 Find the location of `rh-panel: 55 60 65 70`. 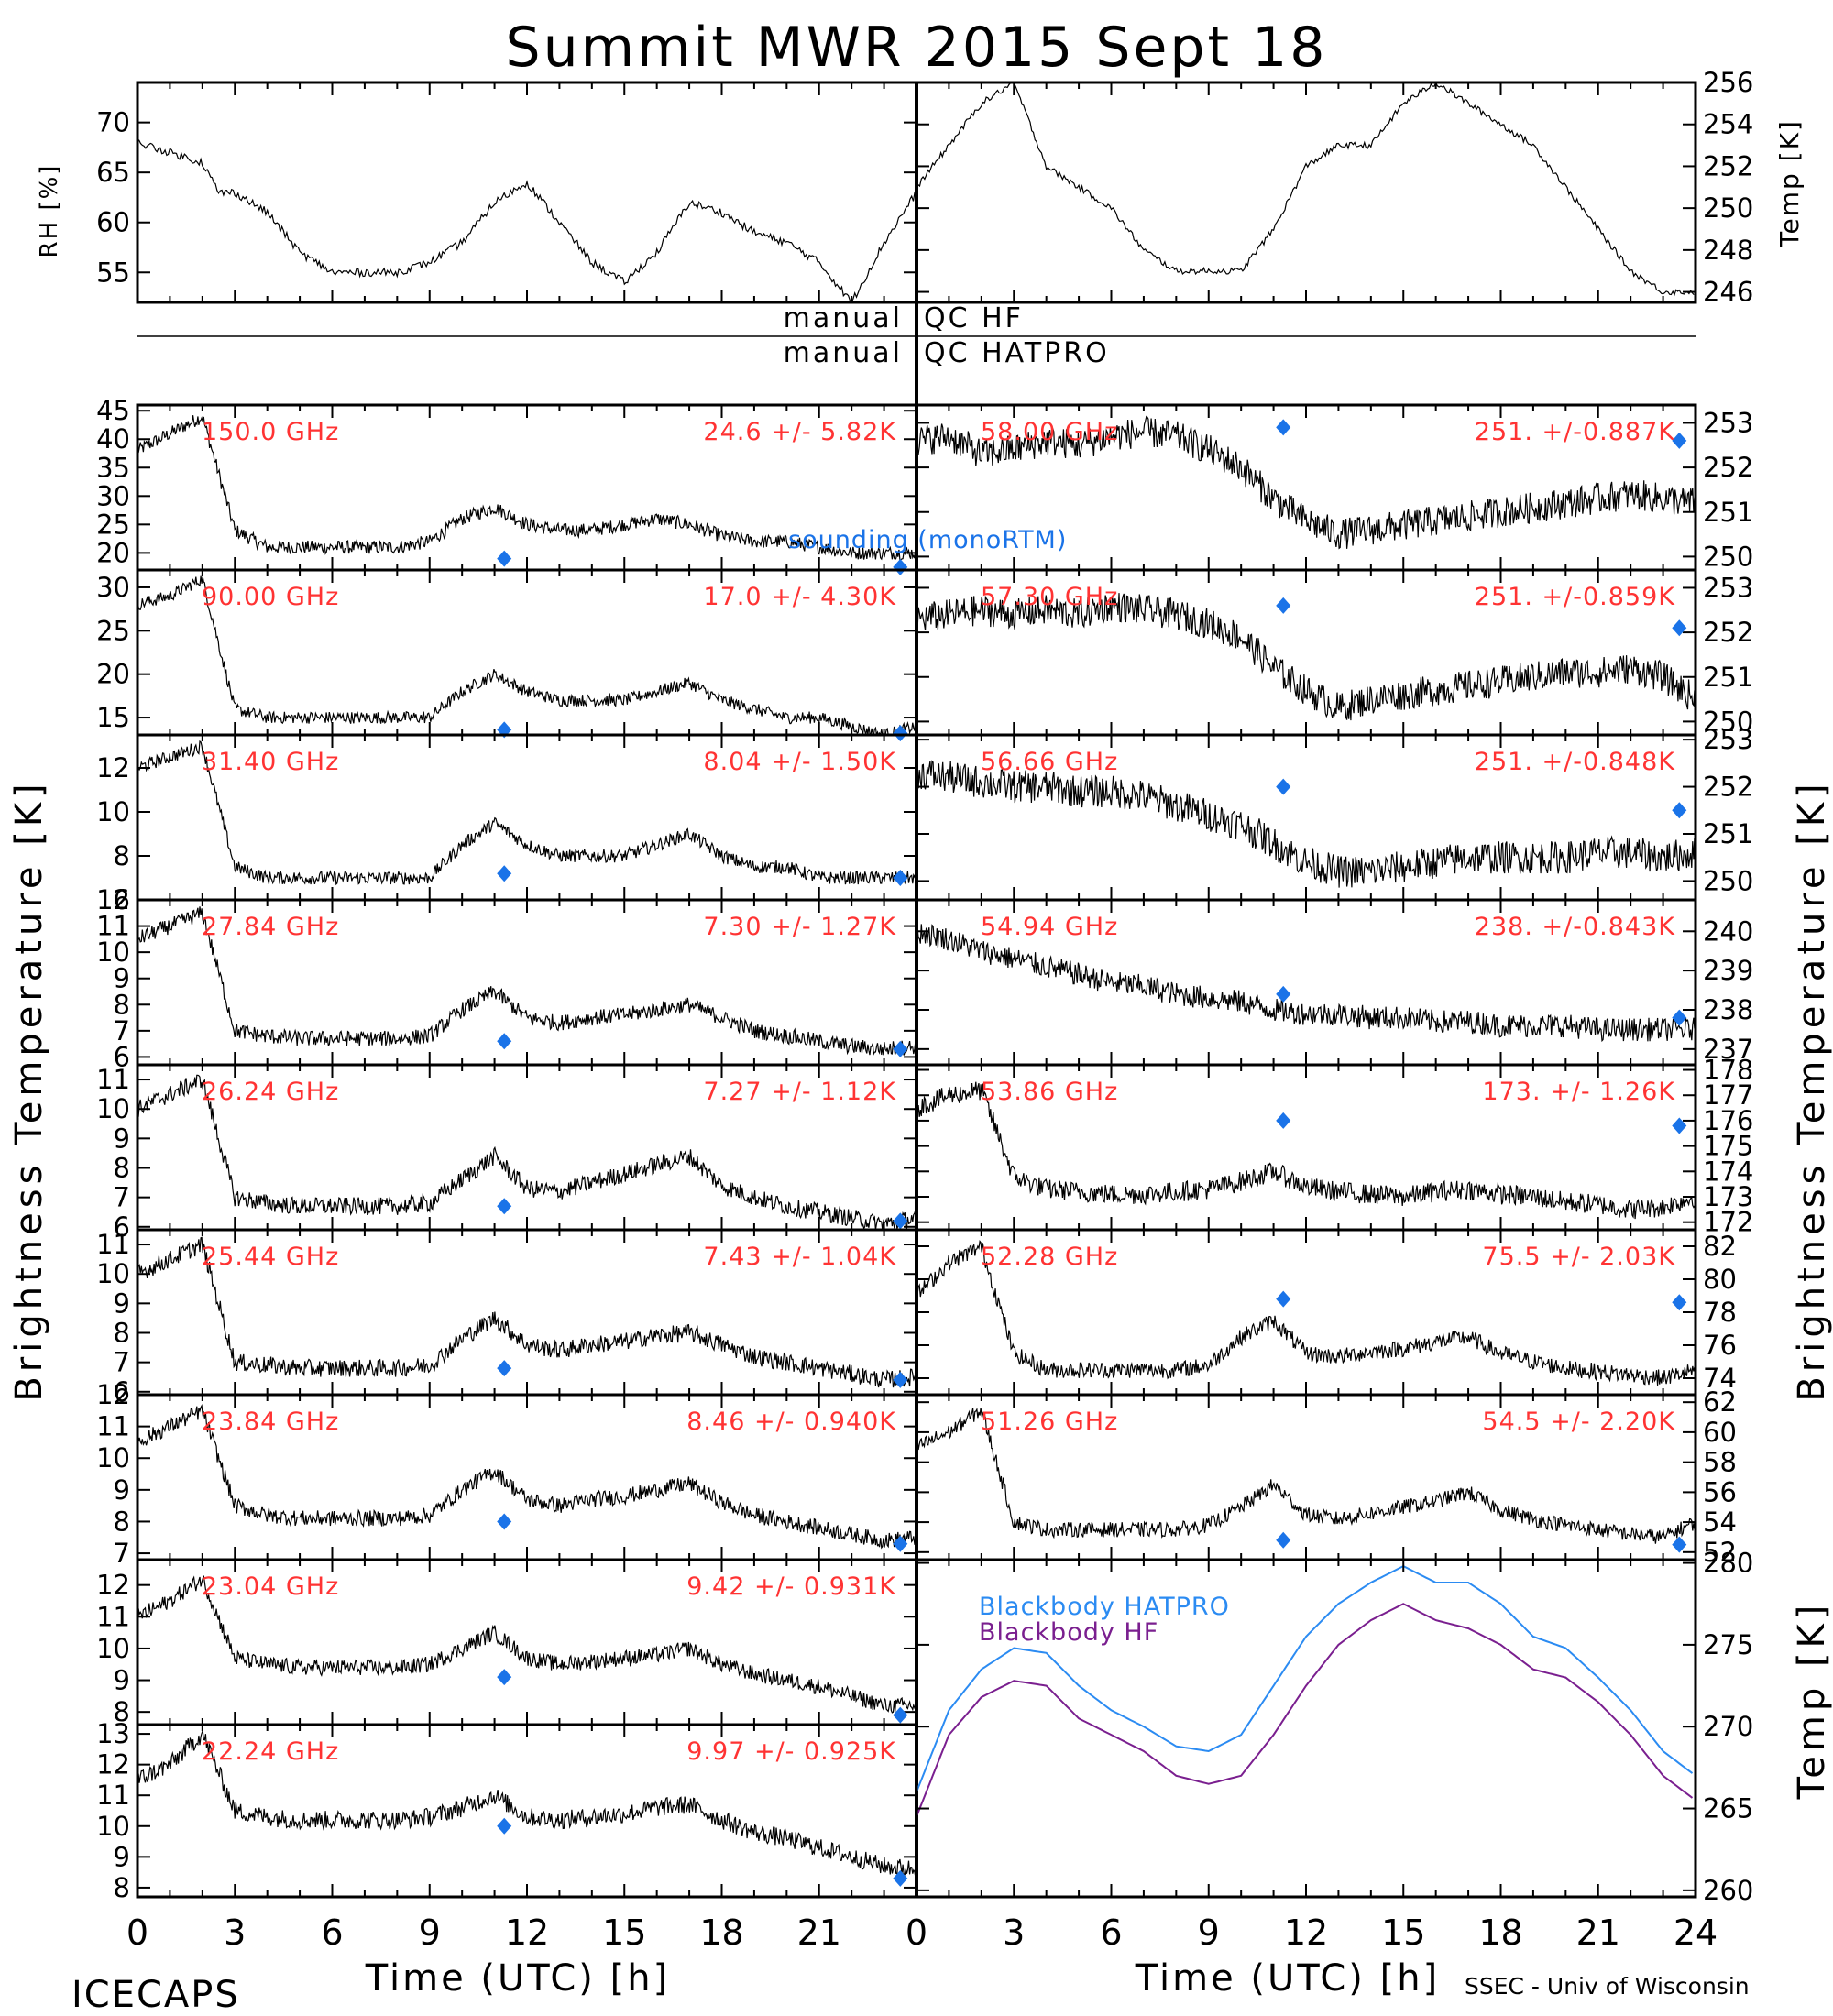

rh-panel: 55 60 65 70 is located at coordinates (507, 192).